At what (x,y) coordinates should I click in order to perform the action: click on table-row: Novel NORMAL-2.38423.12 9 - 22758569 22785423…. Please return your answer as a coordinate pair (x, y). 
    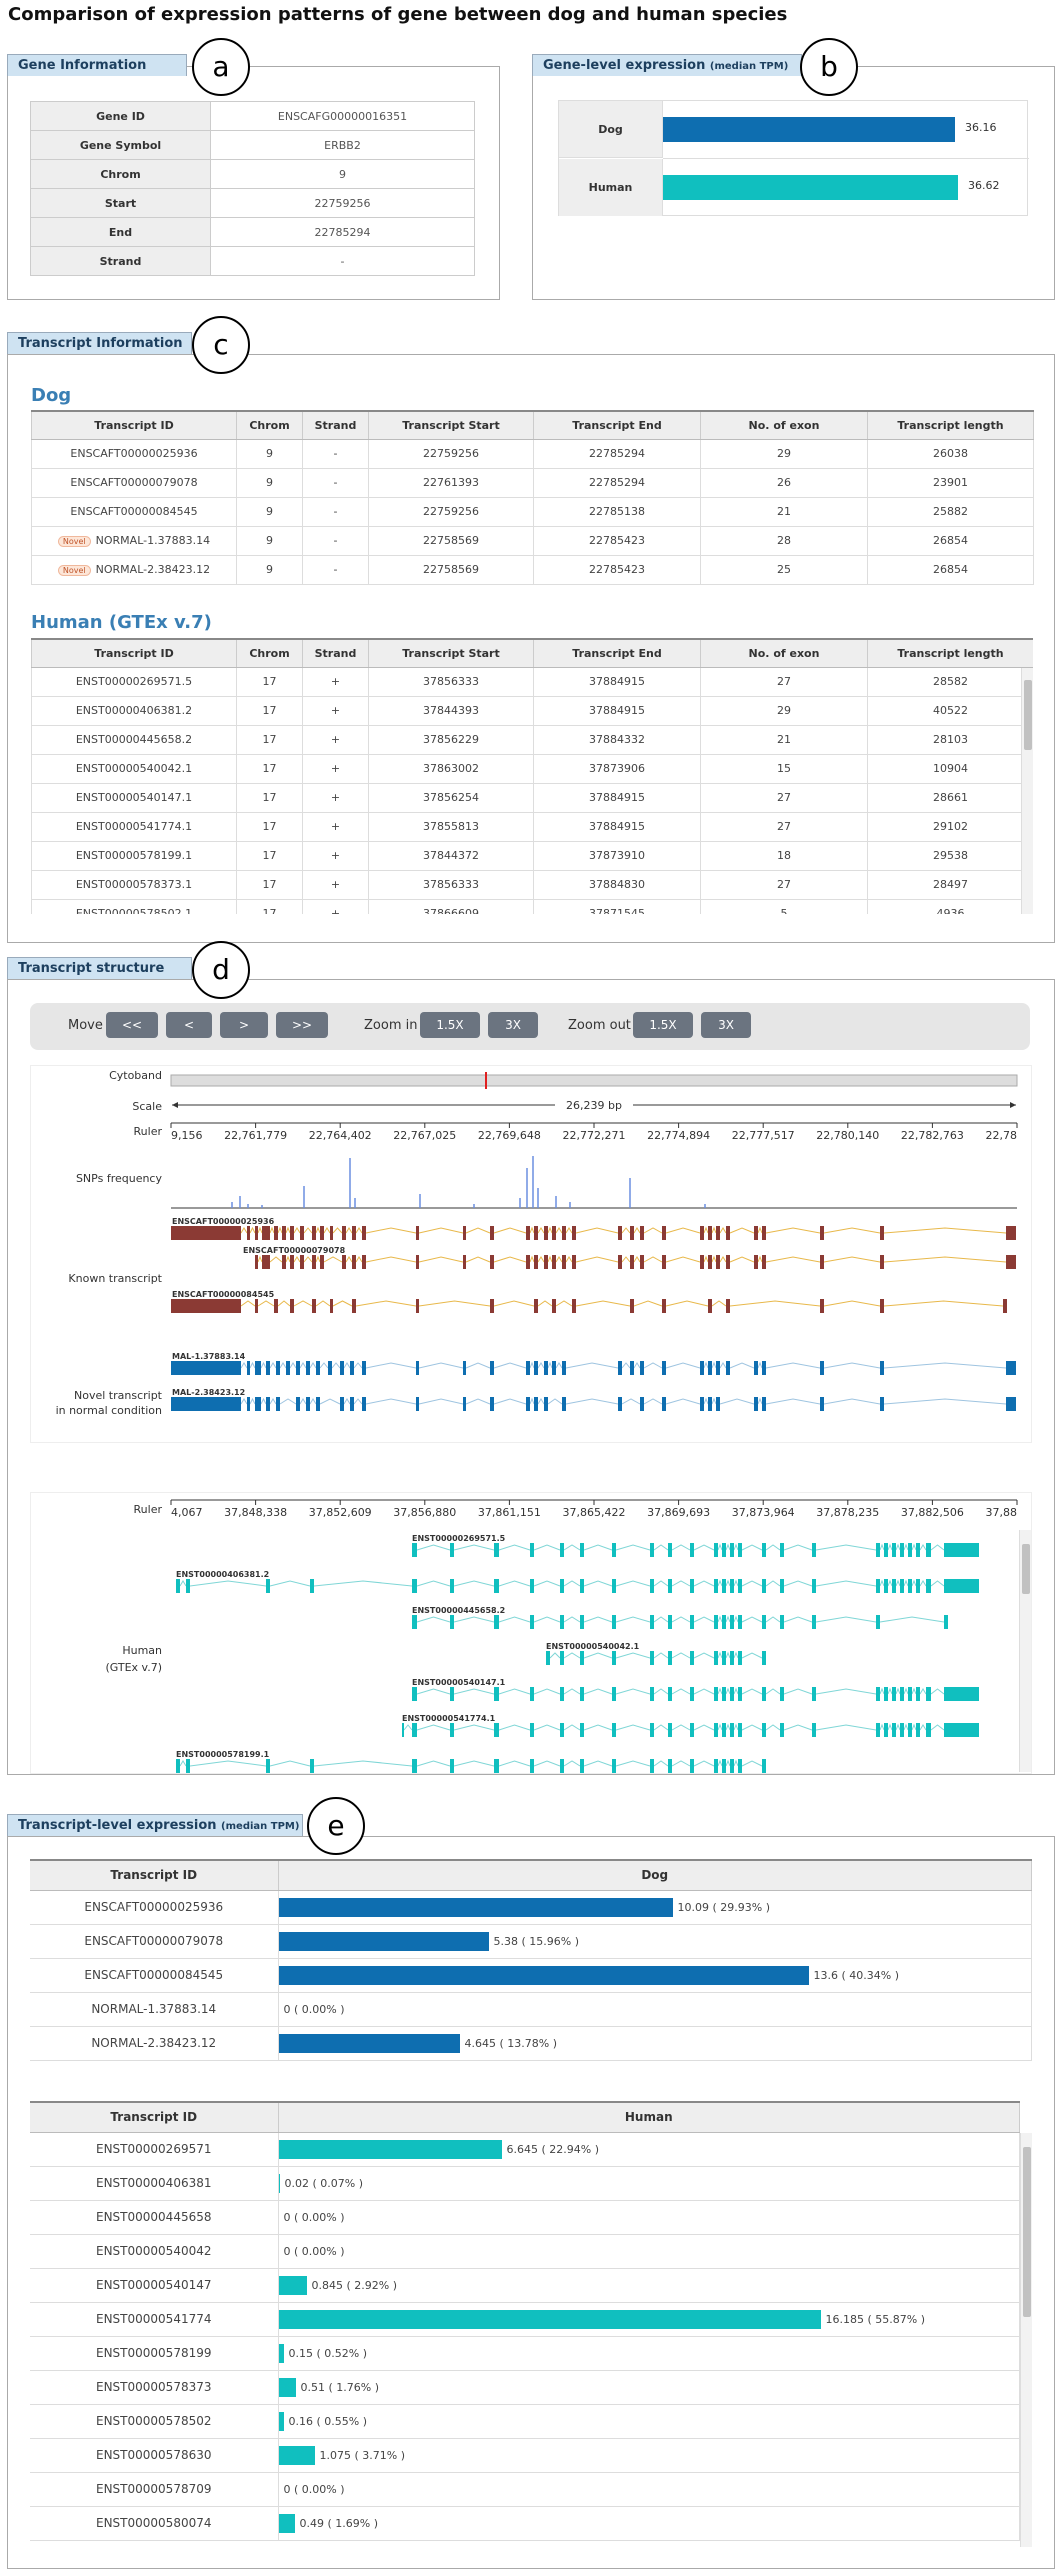
    Looking at the image, I should click on (532, 569).